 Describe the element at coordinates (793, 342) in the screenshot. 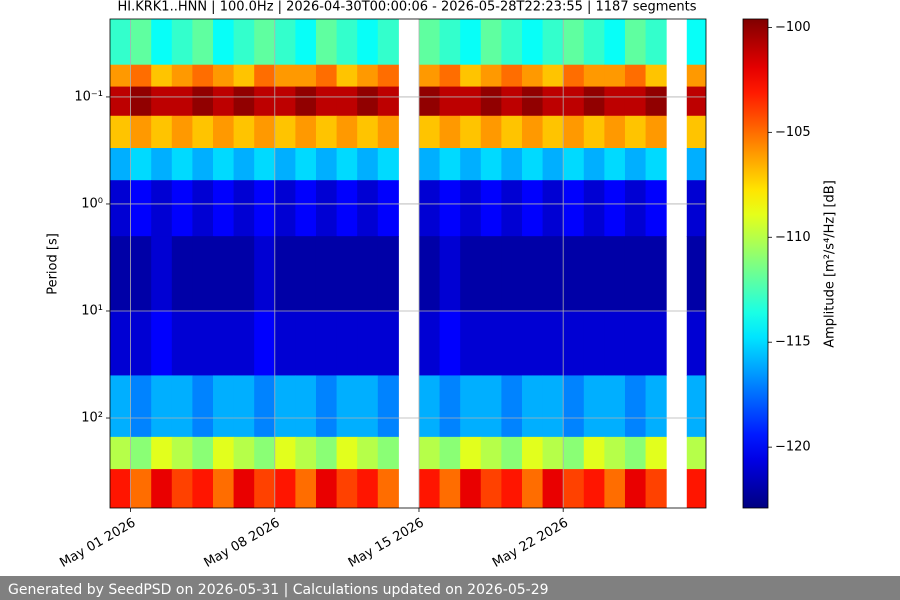

I see `colorbar-tick-label: −115` at that location.